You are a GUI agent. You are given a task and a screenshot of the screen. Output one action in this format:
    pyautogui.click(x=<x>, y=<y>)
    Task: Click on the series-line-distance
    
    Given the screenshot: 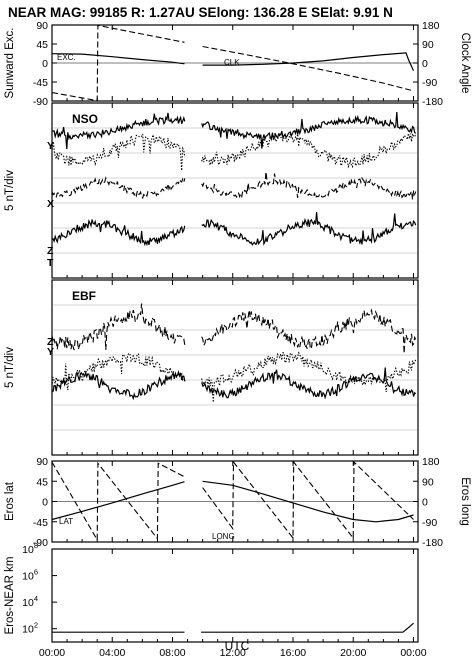 What is the action you would take?
    pyautogui.click(x=307, y=627)
    